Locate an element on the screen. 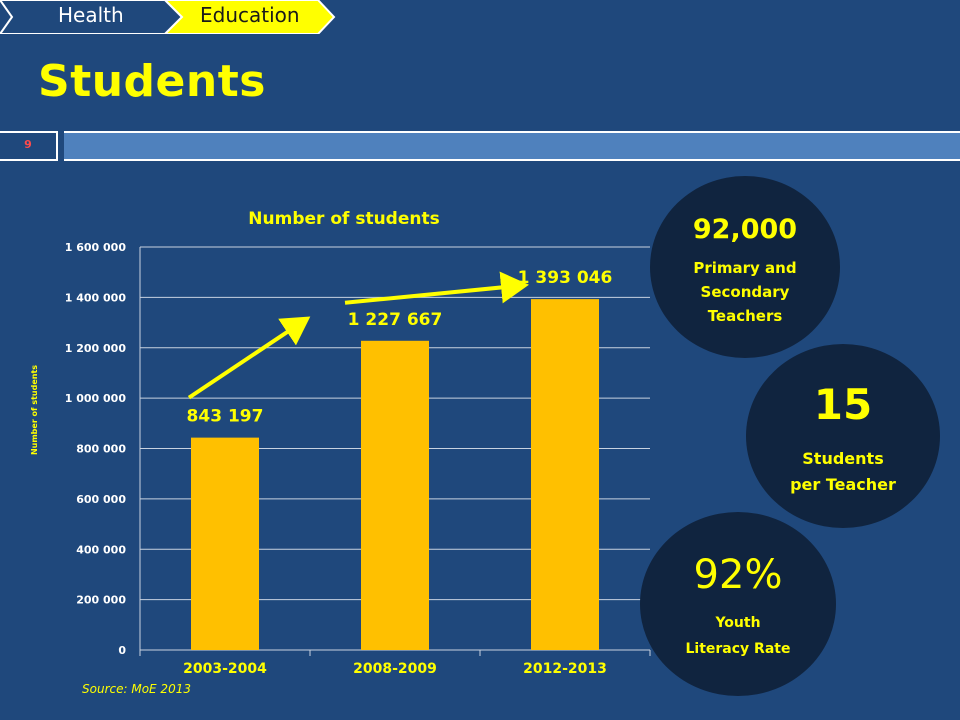 Image resolution: width=960 pixels, height=720 pixels. y-tick-label: 1 200 000 is located at coordinates (96, 348).